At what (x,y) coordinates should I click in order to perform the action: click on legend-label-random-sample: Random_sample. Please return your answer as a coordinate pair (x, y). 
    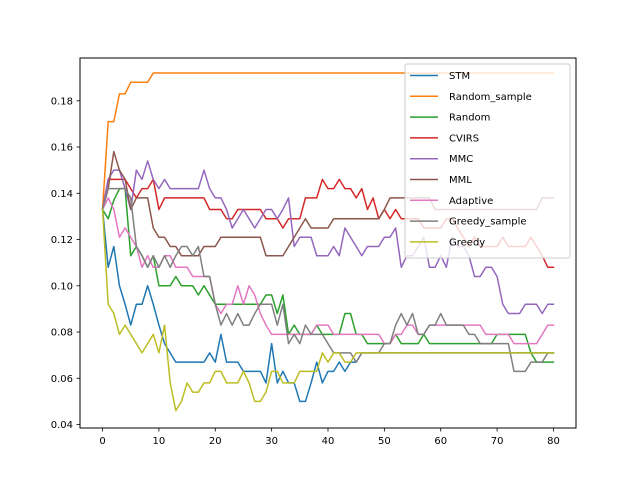
    Looking at the image, I should click on (490, 97).